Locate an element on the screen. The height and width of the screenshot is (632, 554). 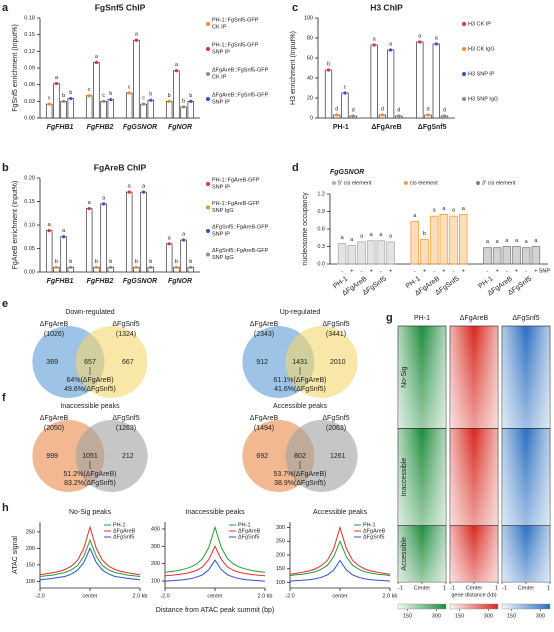
y-tick-label: 0.03 is located at coordinates (29, 102).